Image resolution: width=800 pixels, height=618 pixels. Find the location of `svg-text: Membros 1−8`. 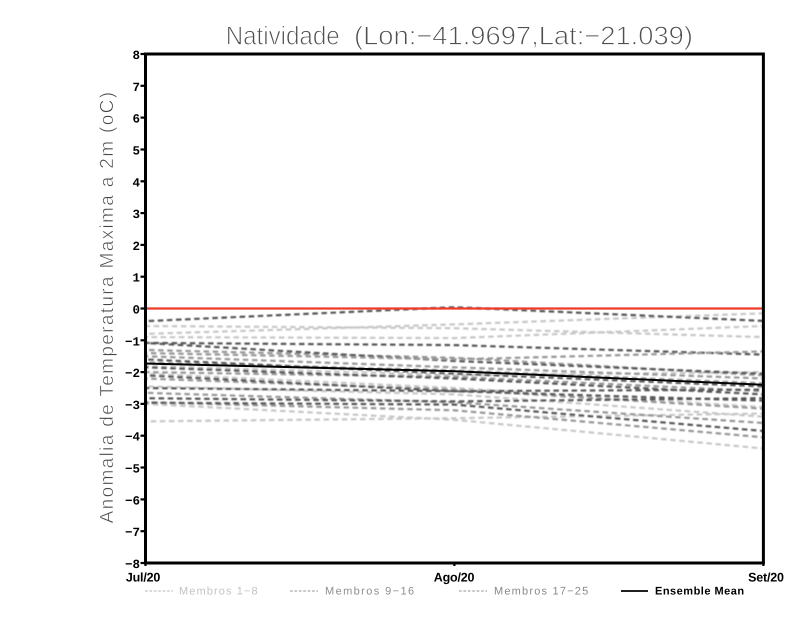

svg-text: Membros 1−8 is located at coordinates (219, 592).